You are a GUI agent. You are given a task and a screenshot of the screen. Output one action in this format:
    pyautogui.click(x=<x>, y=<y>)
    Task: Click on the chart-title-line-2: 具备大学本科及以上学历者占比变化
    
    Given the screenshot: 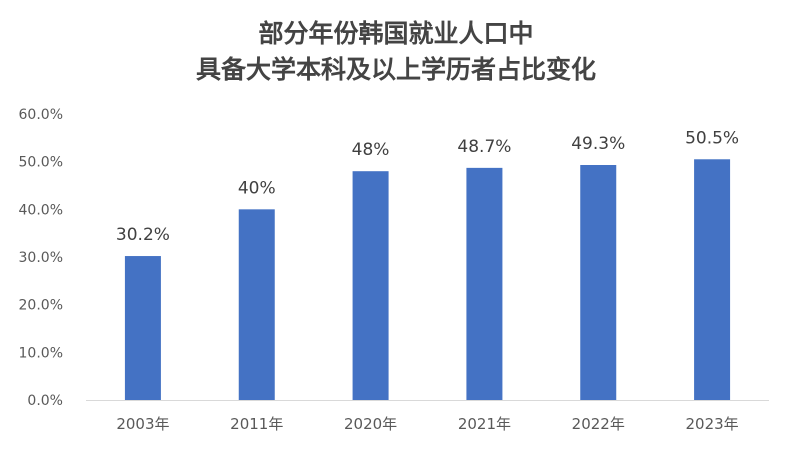 What is the action you would take?
    pyautogui.click(x=396, y=69)
    